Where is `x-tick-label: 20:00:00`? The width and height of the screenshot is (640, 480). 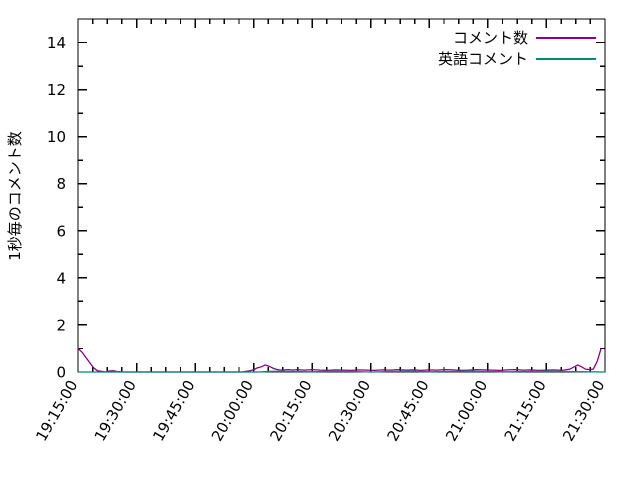 x-tick-label: 20:00:00 is located at coordinates (232, 410).